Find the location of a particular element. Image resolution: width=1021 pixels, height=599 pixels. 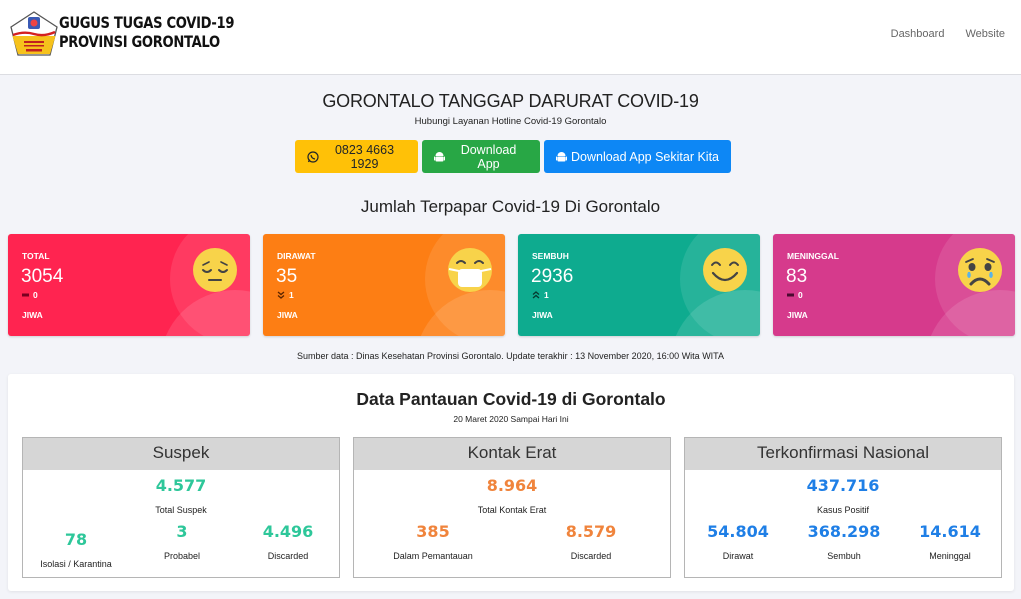

suspek-header: Suspek is located at coordinates (181, 454).